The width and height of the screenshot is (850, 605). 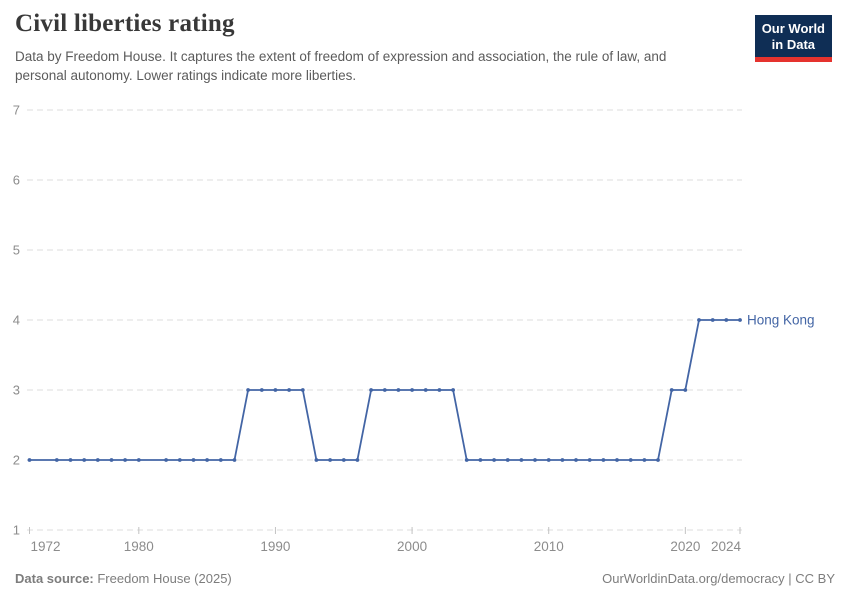 I want to click on y-tick-label-4: 4, so click(x=16, y=320).